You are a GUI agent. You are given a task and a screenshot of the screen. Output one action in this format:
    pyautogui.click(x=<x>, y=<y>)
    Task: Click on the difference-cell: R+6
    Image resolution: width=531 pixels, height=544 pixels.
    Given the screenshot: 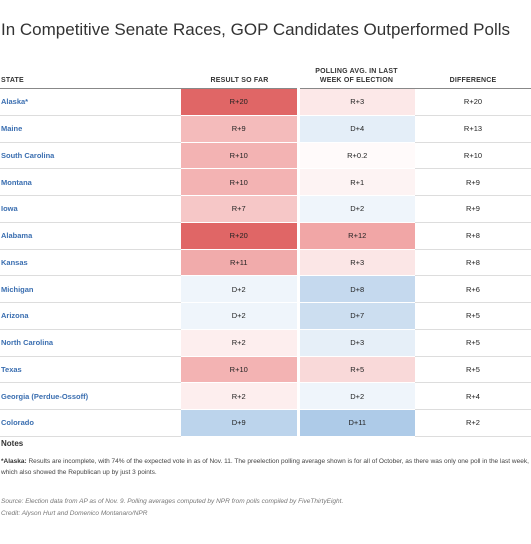 What is the action you would take?
    pyautogui.click(x=473, y=289)
    